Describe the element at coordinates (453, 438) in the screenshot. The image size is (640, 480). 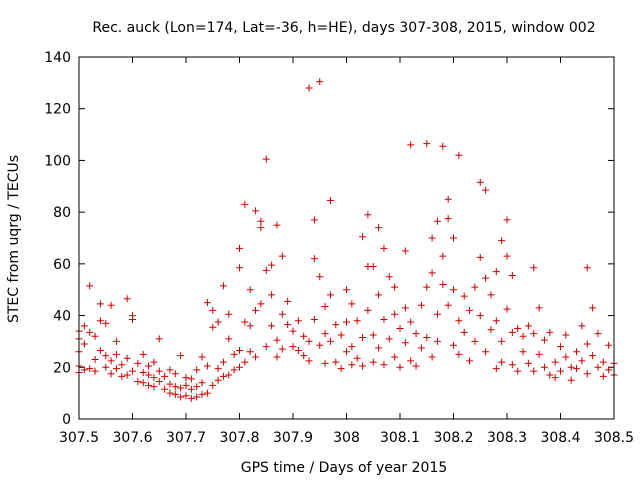
I see `x-tick-label: 308.2` at that location.